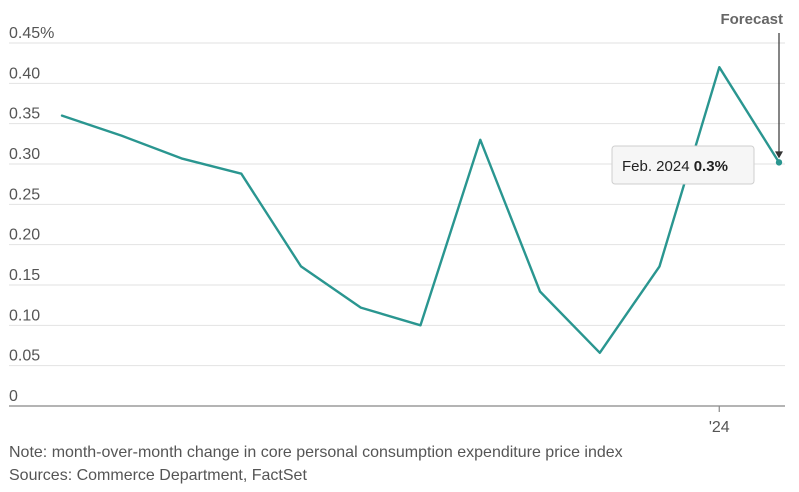 This screenshot has width=799, height=492. What do you see at coordinates (13, 396) in the screenshot?
I see `y-tick-label: 0` at bounding box center [13, 396].